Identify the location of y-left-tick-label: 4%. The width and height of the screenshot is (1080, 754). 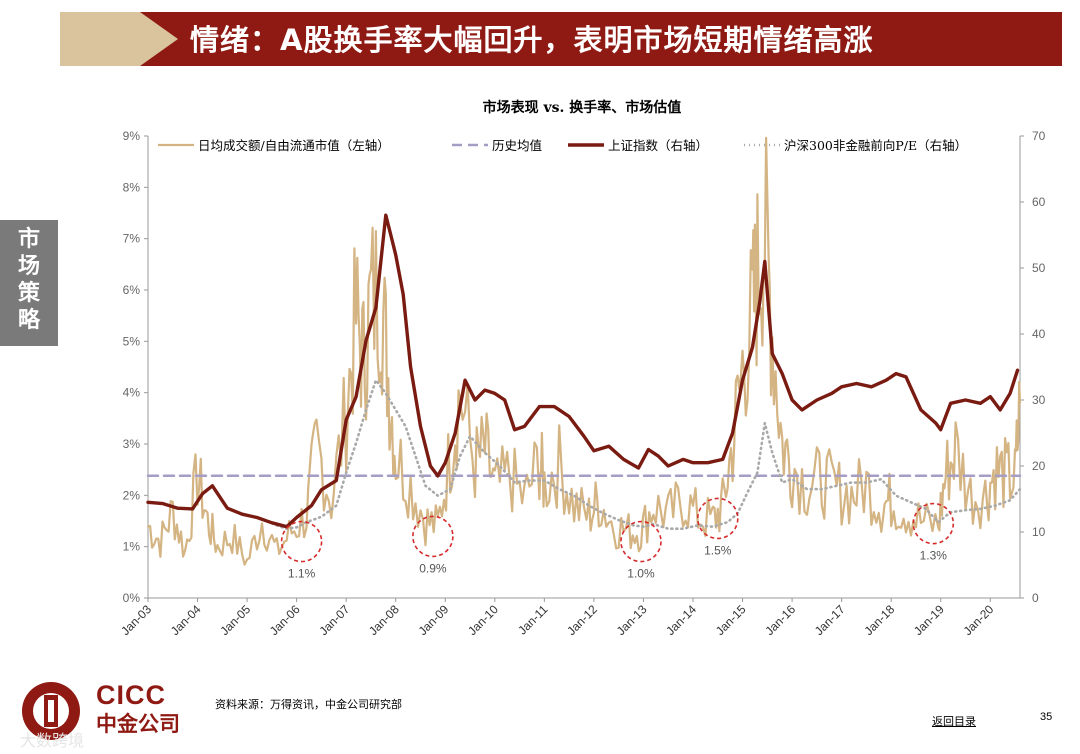
(132, 393).